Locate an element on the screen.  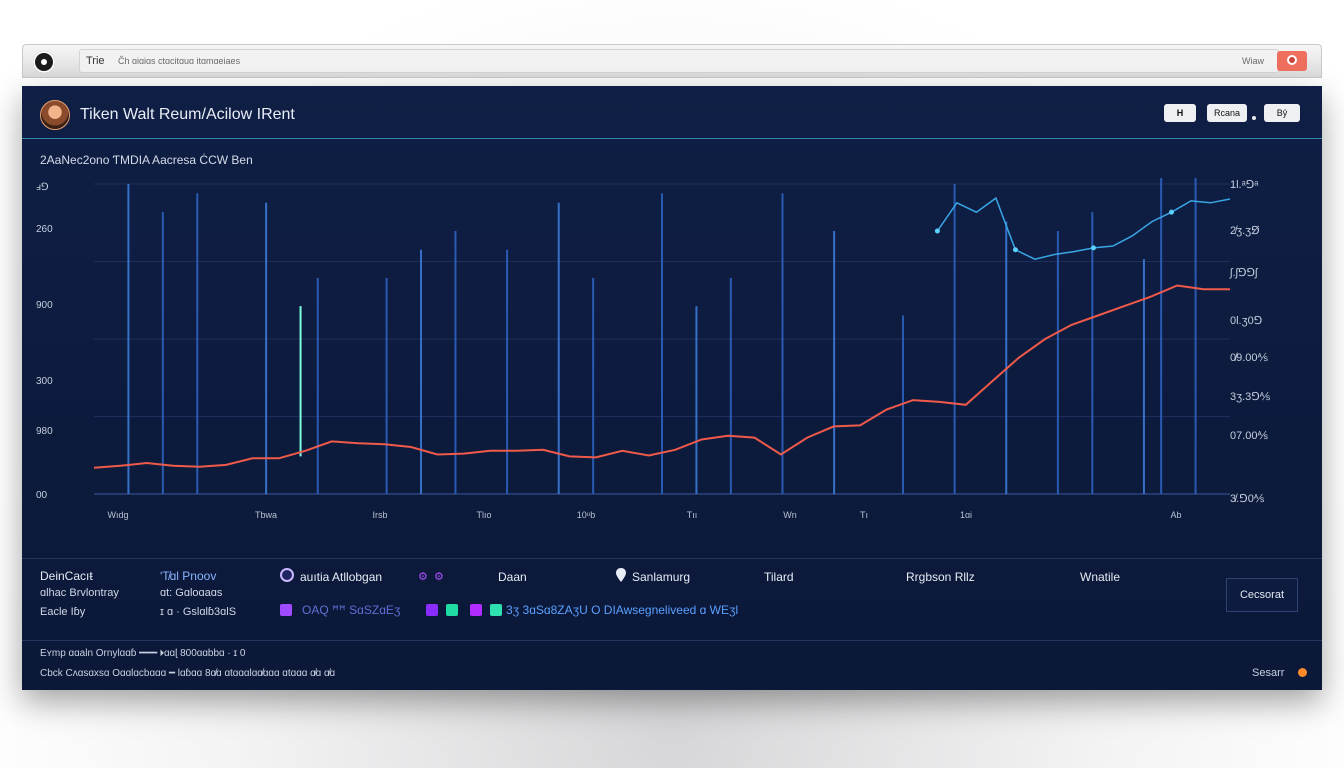
header-button-h: H is located at coordinates (1180, 113).